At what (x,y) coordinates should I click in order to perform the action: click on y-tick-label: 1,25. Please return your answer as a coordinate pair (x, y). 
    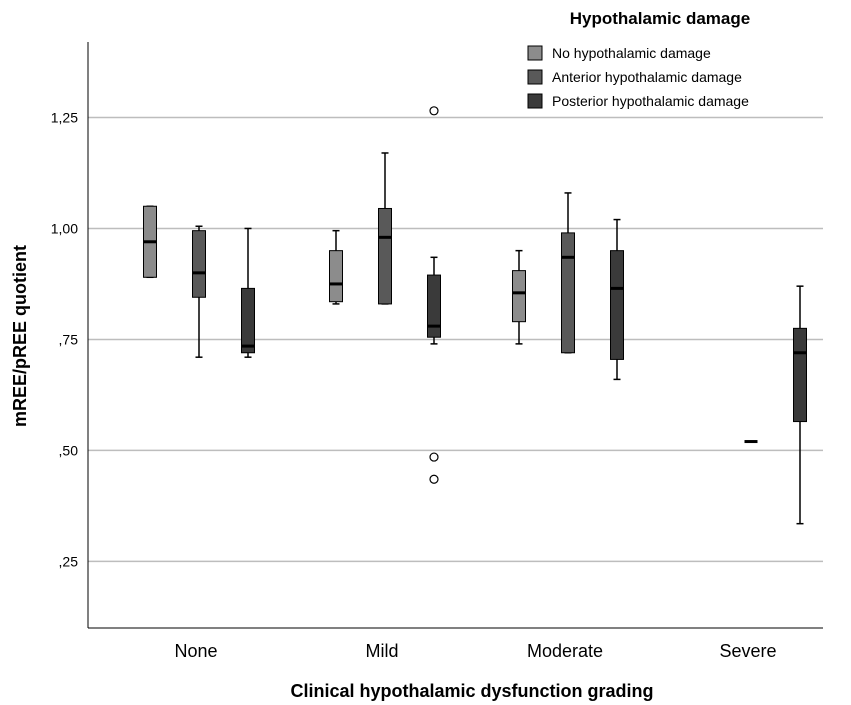
    Looking at the image, I should click on (64, 117).